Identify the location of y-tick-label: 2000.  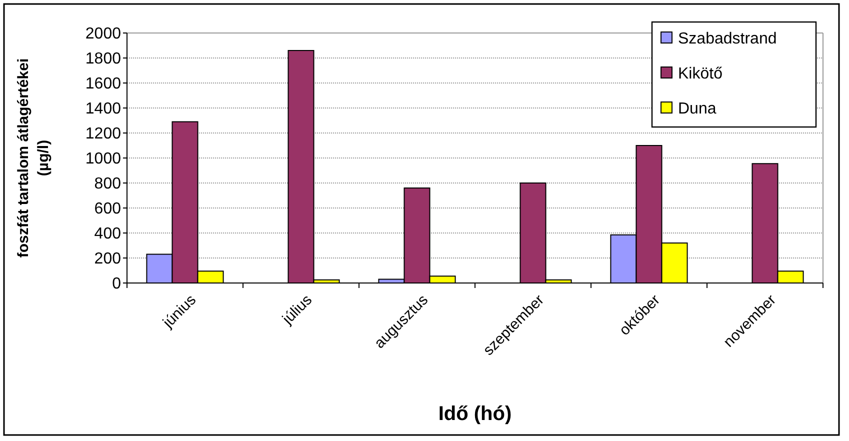
(103, 34).